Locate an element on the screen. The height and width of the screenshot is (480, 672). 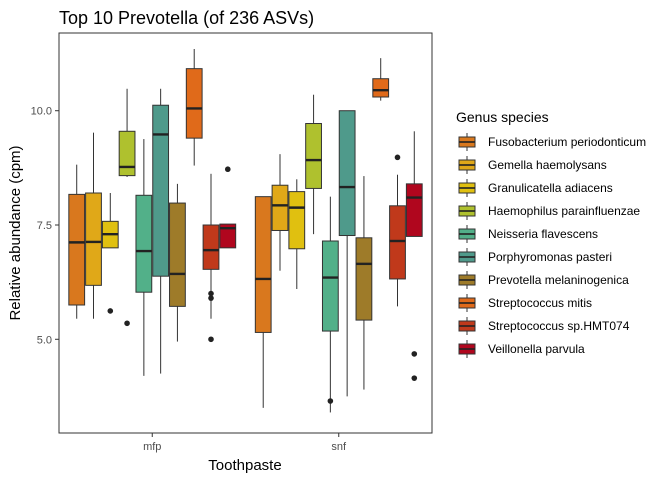
legend-item: Gemella haemolysans is located at coordinates (532, 165).